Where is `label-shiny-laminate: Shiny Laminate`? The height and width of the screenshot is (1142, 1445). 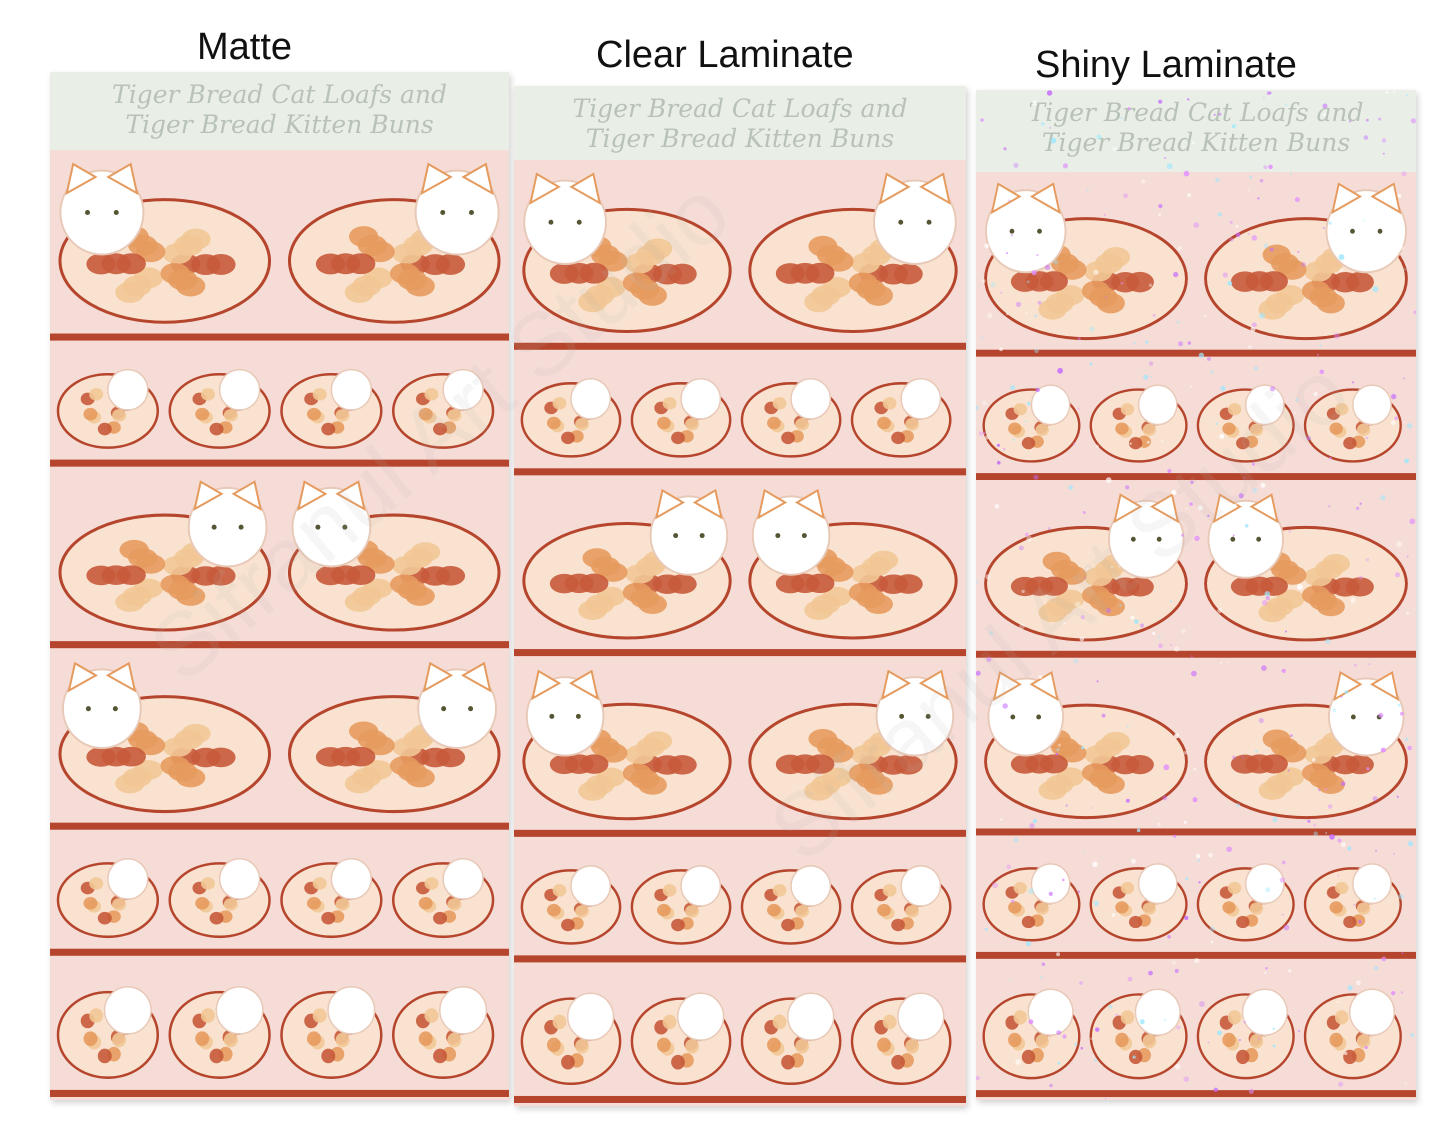 label-shiny-laminate: Shiny Laminate is located at coordinates (1166, 65).